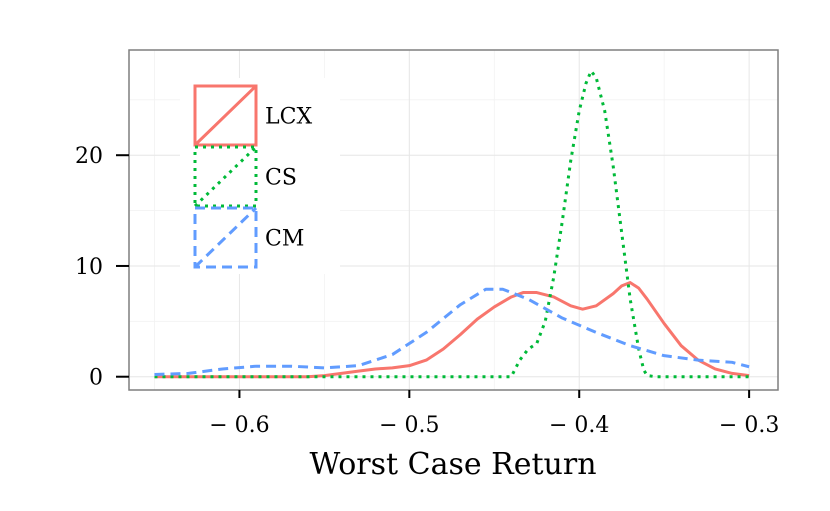 Image resolution: width=830 pixels, height=511 pixels. What do you see at coordinates (89, 156) in the screenshot?
I see `y-tick-label: 20` at bounding box center [89, 156].